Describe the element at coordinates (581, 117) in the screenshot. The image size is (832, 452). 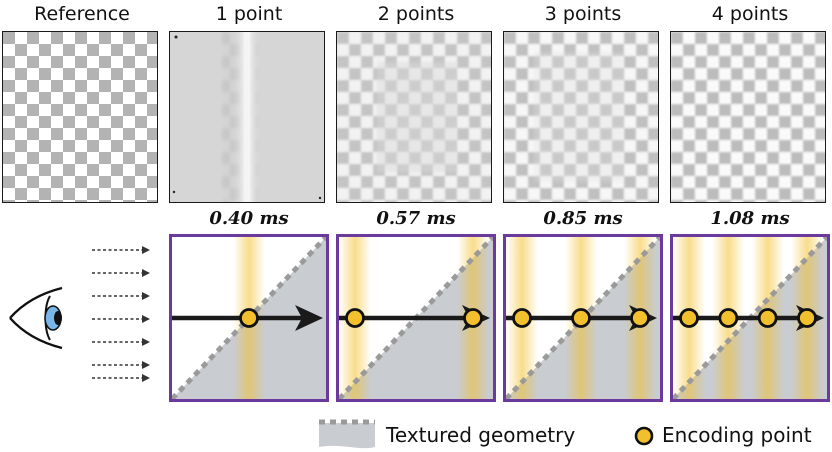
I see `reconstruction-3-points-image` at that location.